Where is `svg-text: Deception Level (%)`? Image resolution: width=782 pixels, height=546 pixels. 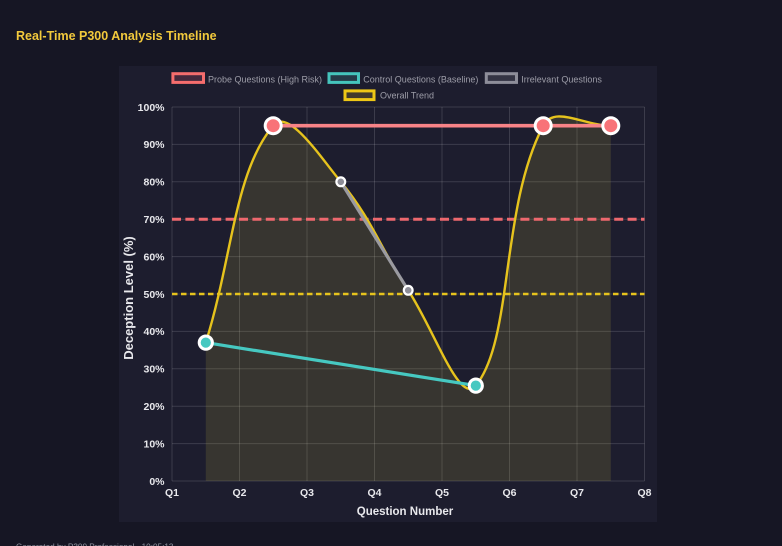
svg-text: Deception Level (%) is located at coordinates (128, 298).